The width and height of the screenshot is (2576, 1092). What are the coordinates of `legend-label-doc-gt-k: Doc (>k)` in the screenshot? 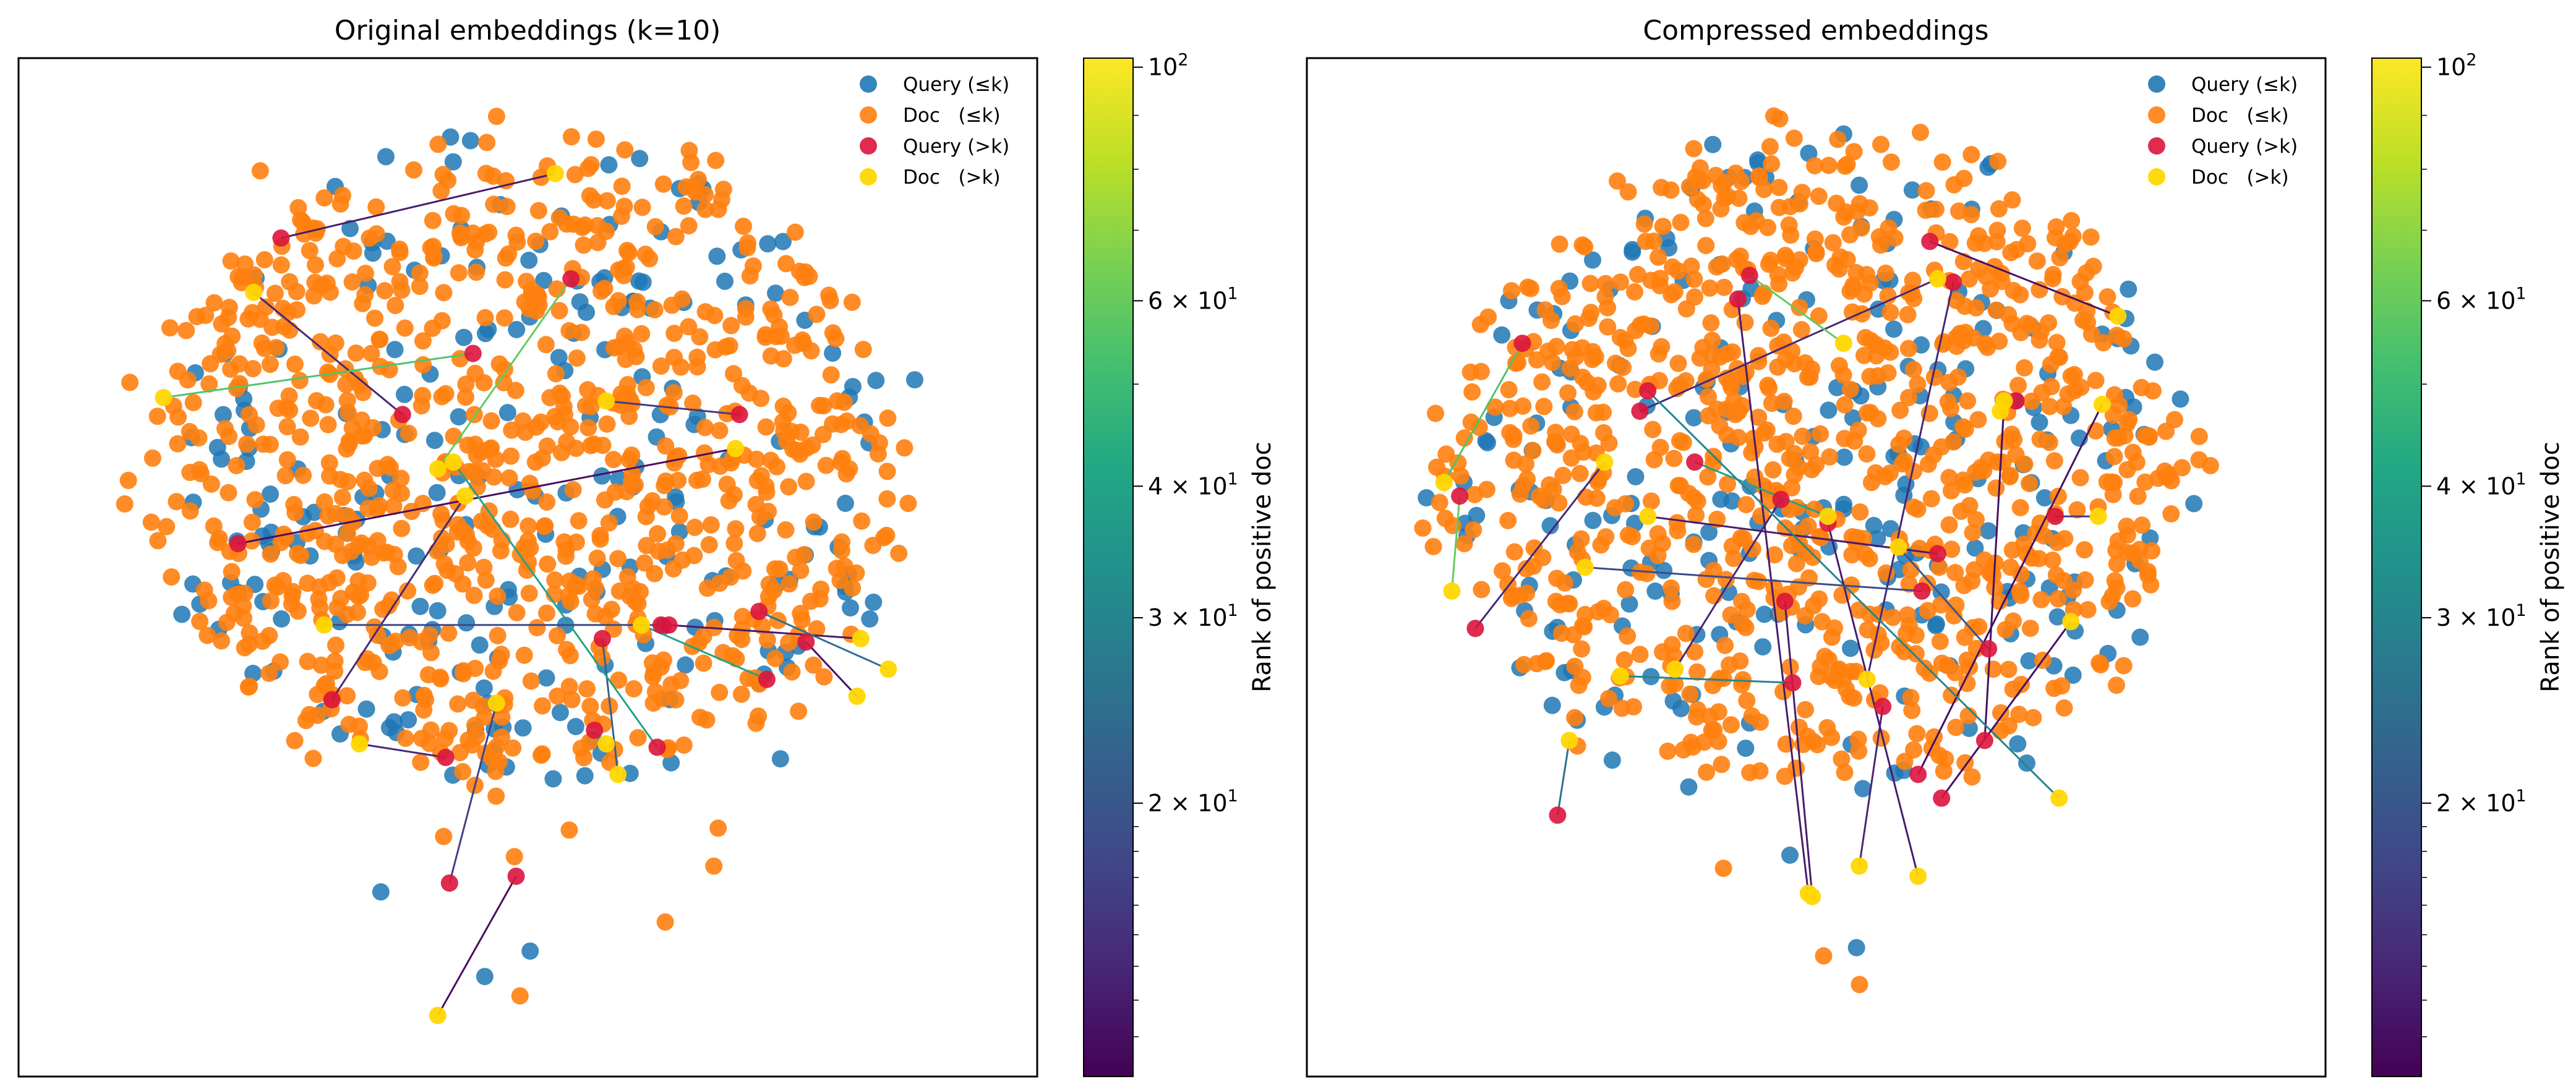 It's located at (2240, 177).